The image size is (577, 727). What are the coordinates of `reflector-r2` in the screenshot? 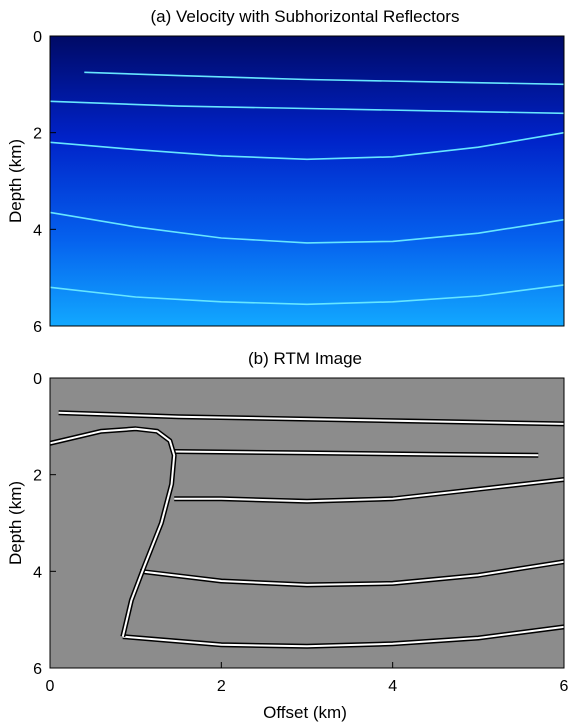 It's located at (307, 107).